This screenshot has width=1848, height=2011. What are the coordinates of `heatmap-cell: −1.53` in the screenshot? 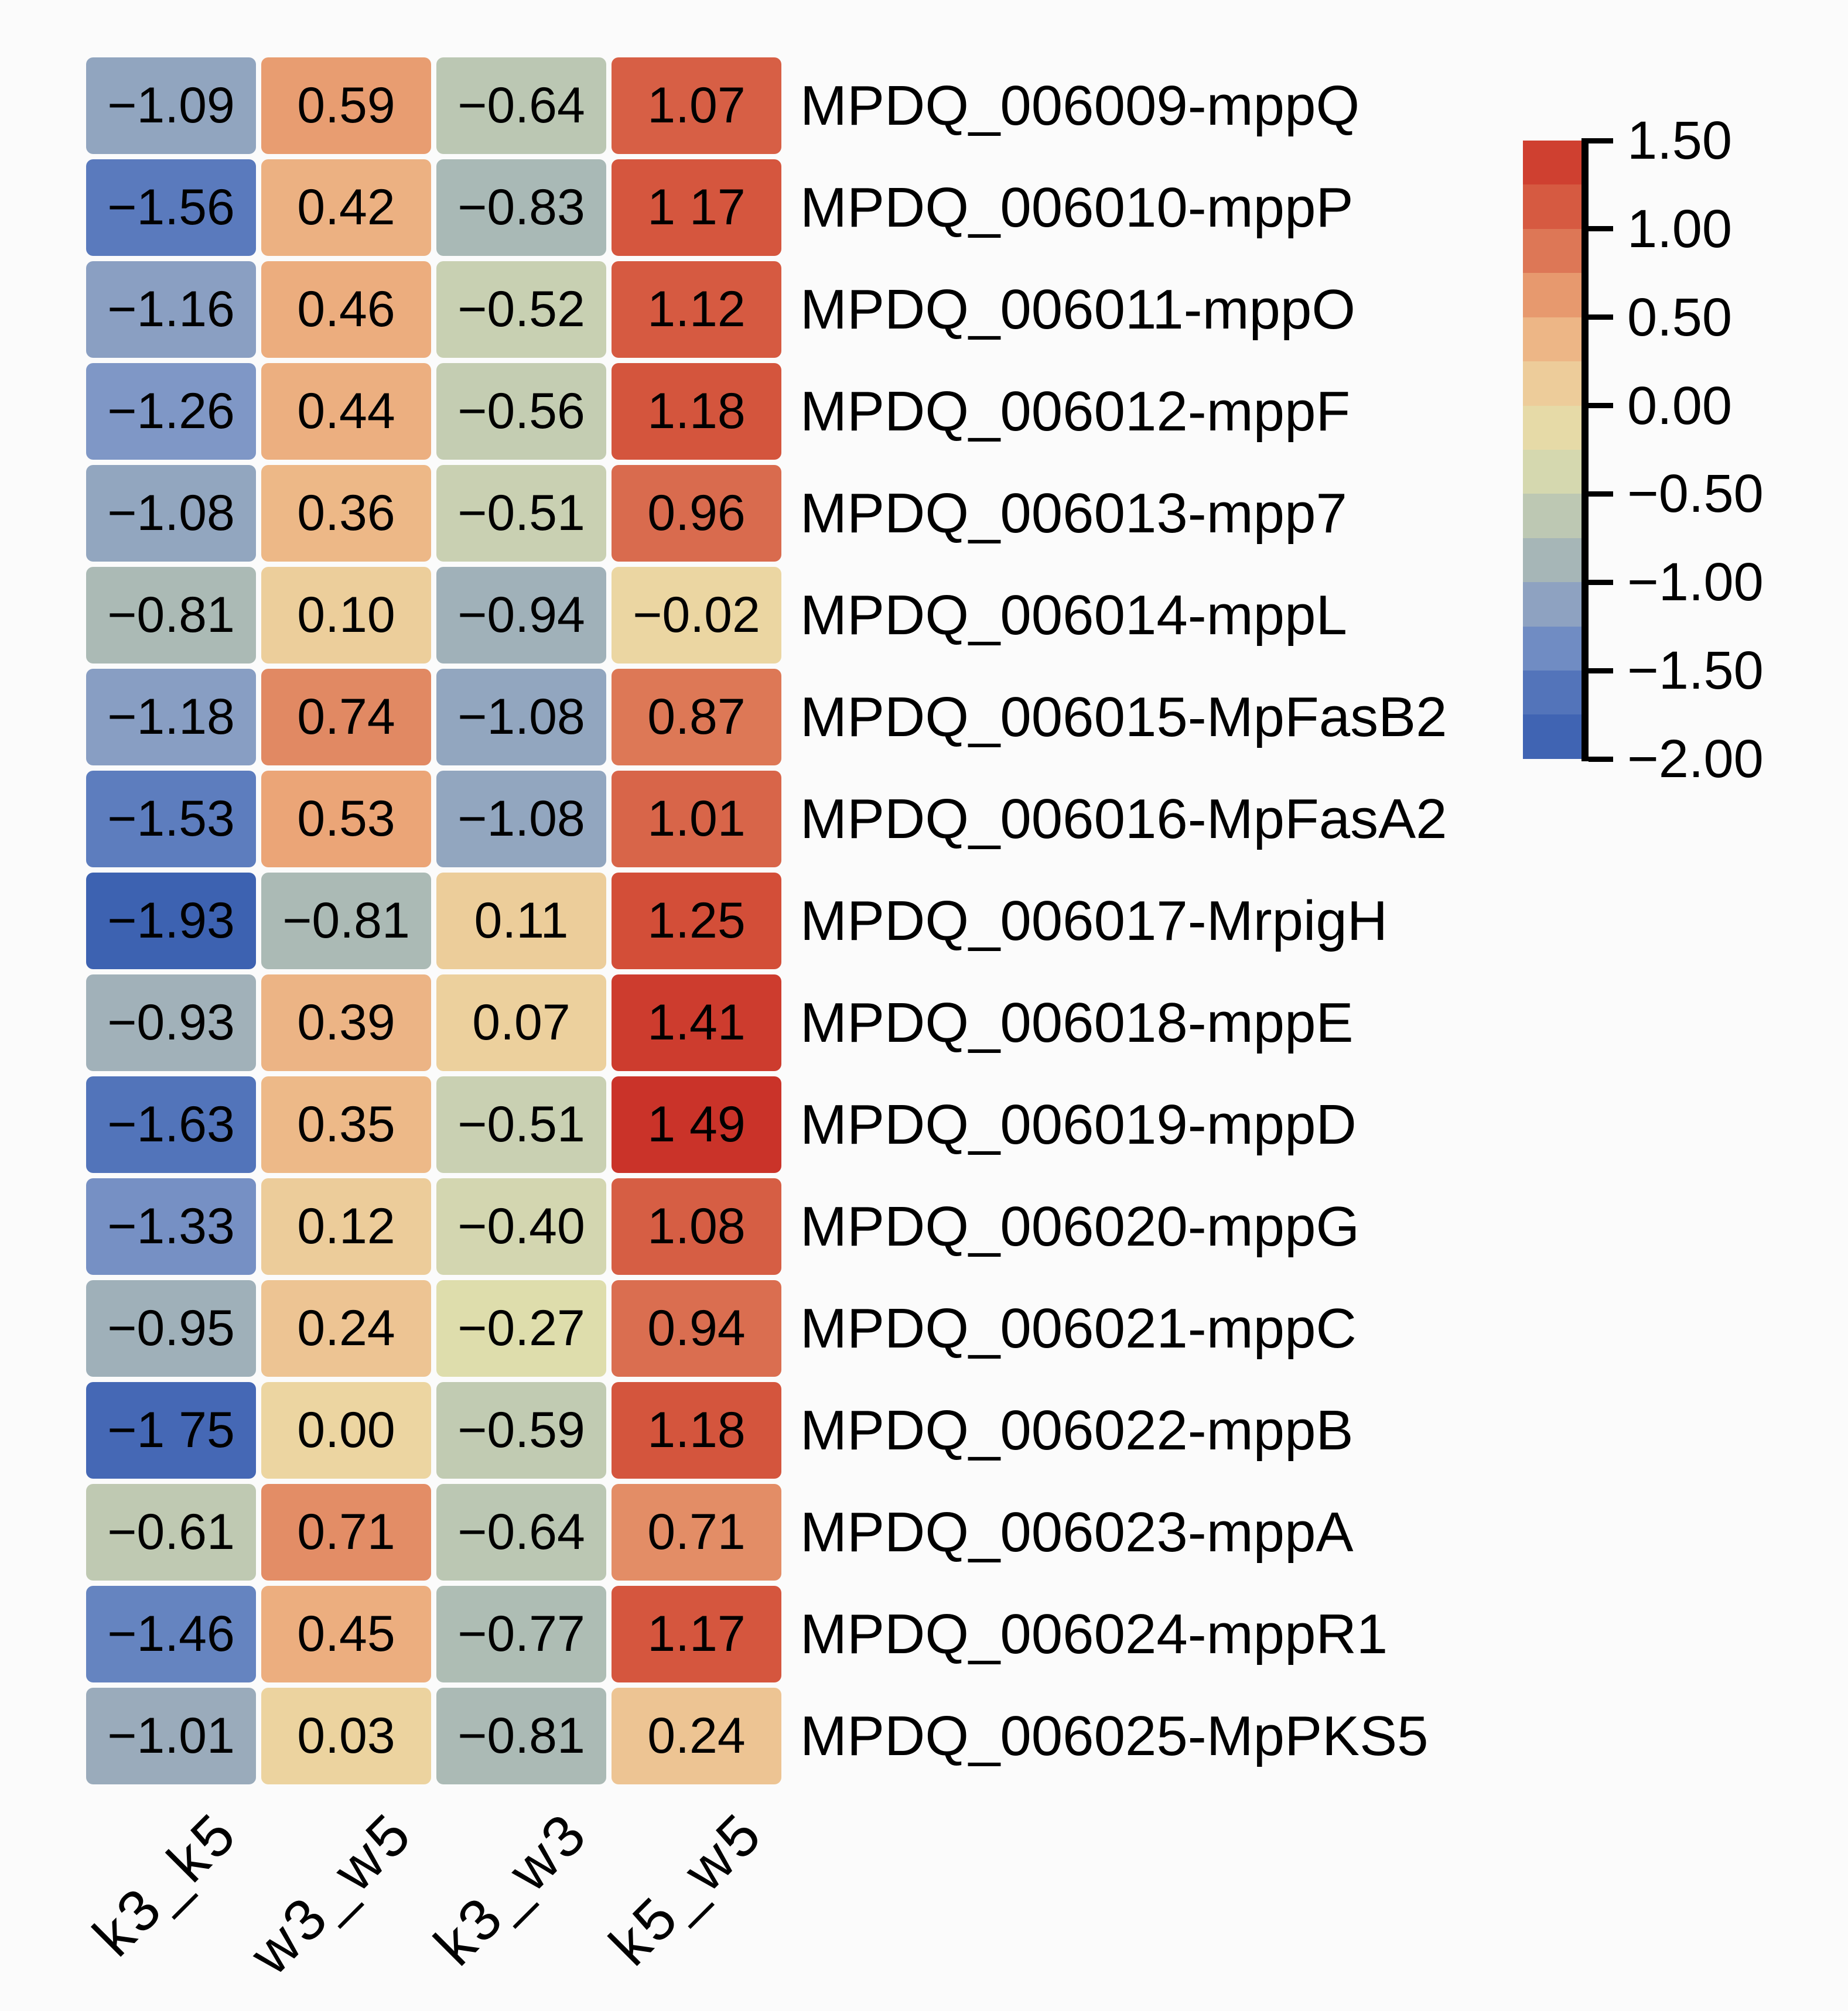 It's located at (171, 819).